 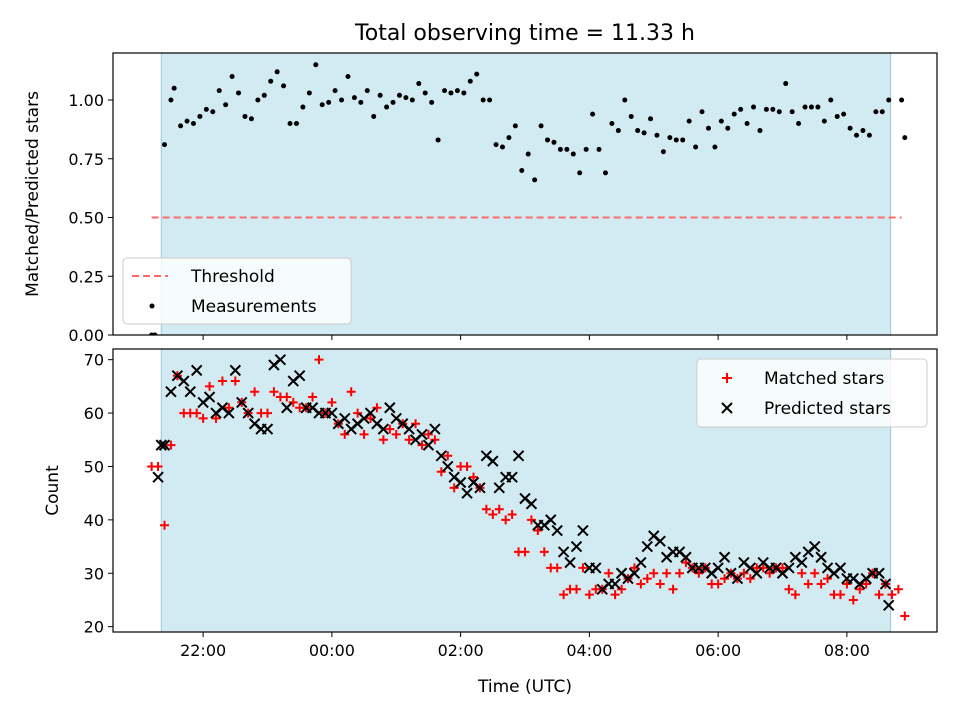 What do you see at coordinates (332, 650) in the screenshot?
I see `x-tick-label: 00:00` at bounding box center [332, 650].